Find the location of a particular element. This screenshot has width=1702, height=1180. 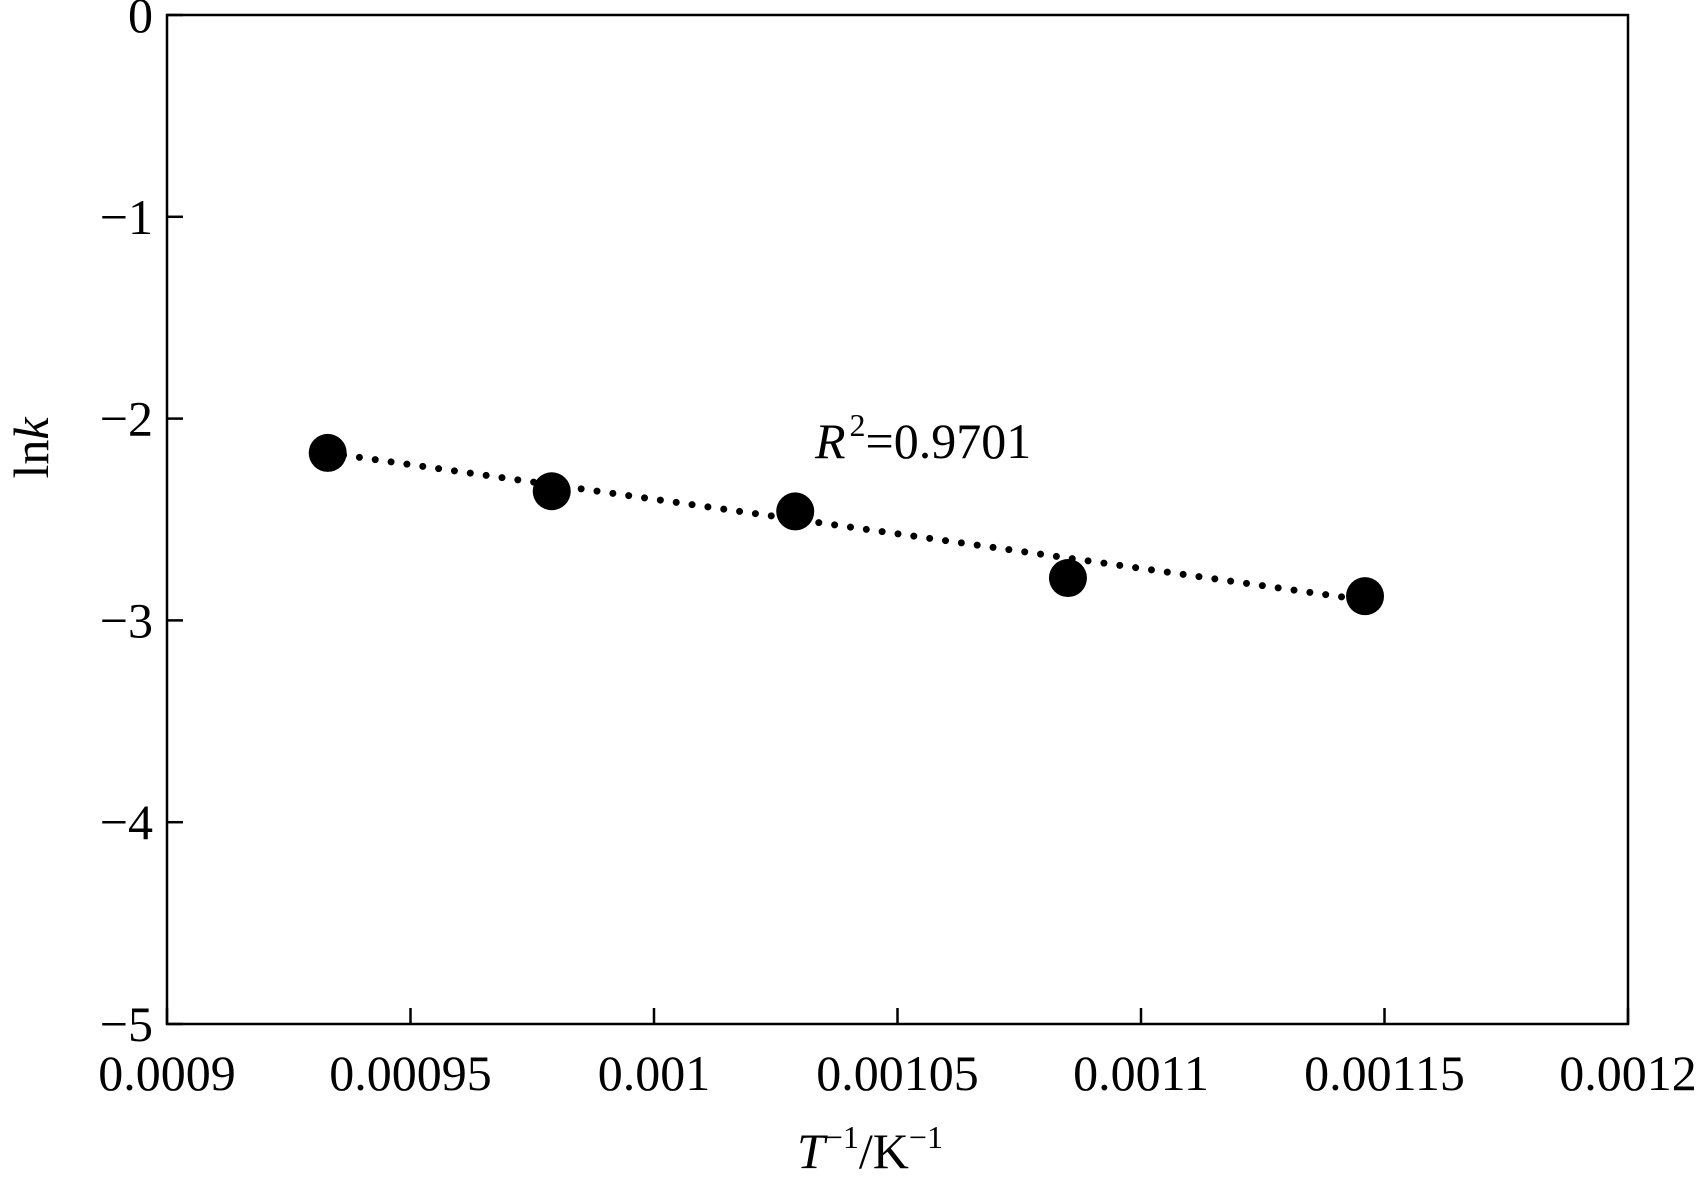

x-axis-label-unit: K is located at coordinates (891, 1151).